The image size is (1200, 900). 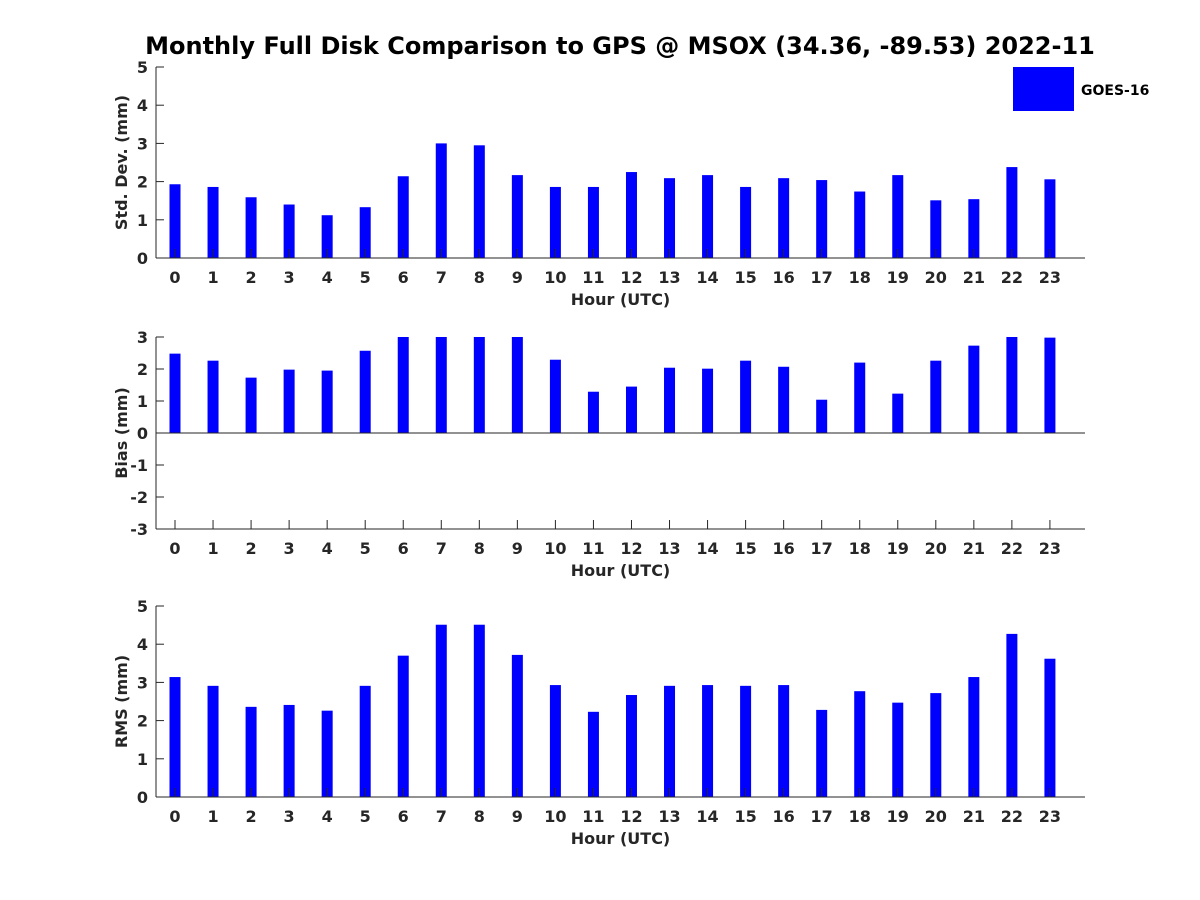 I want to click on x-tick-label: 18, so click(x=860, y=548).